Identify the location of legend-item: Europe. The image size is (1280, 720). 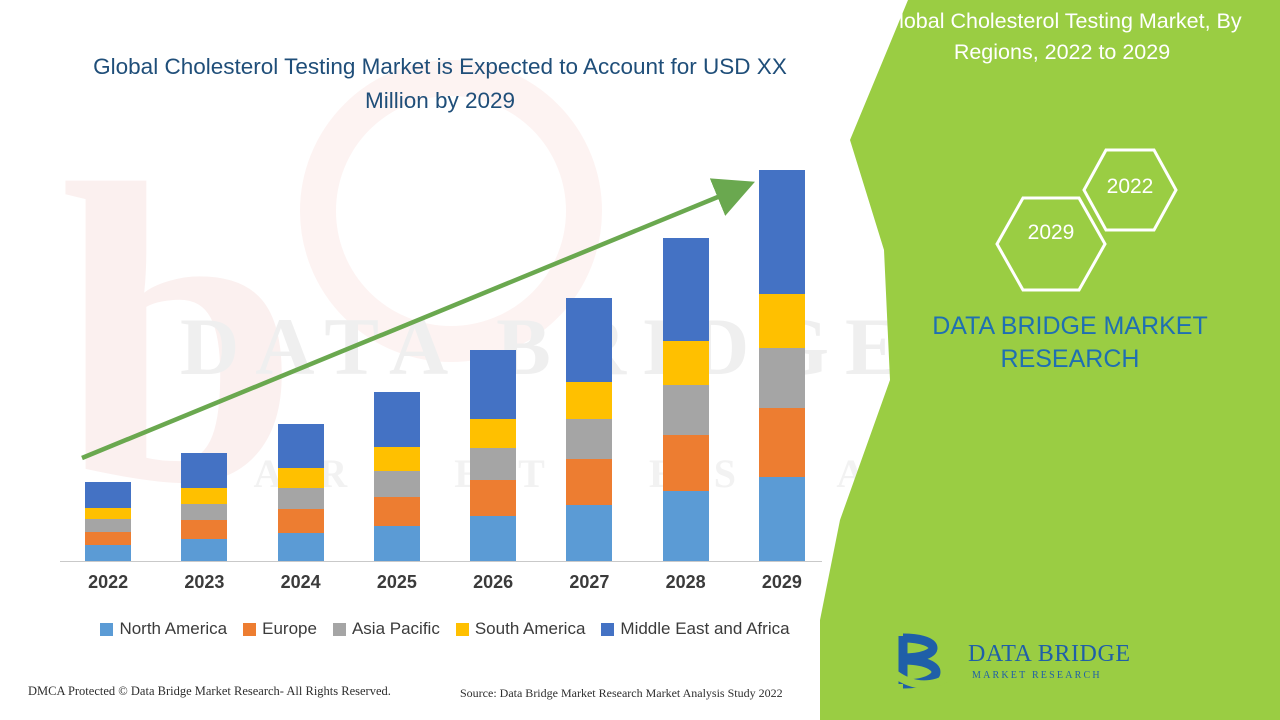
(280, 629).